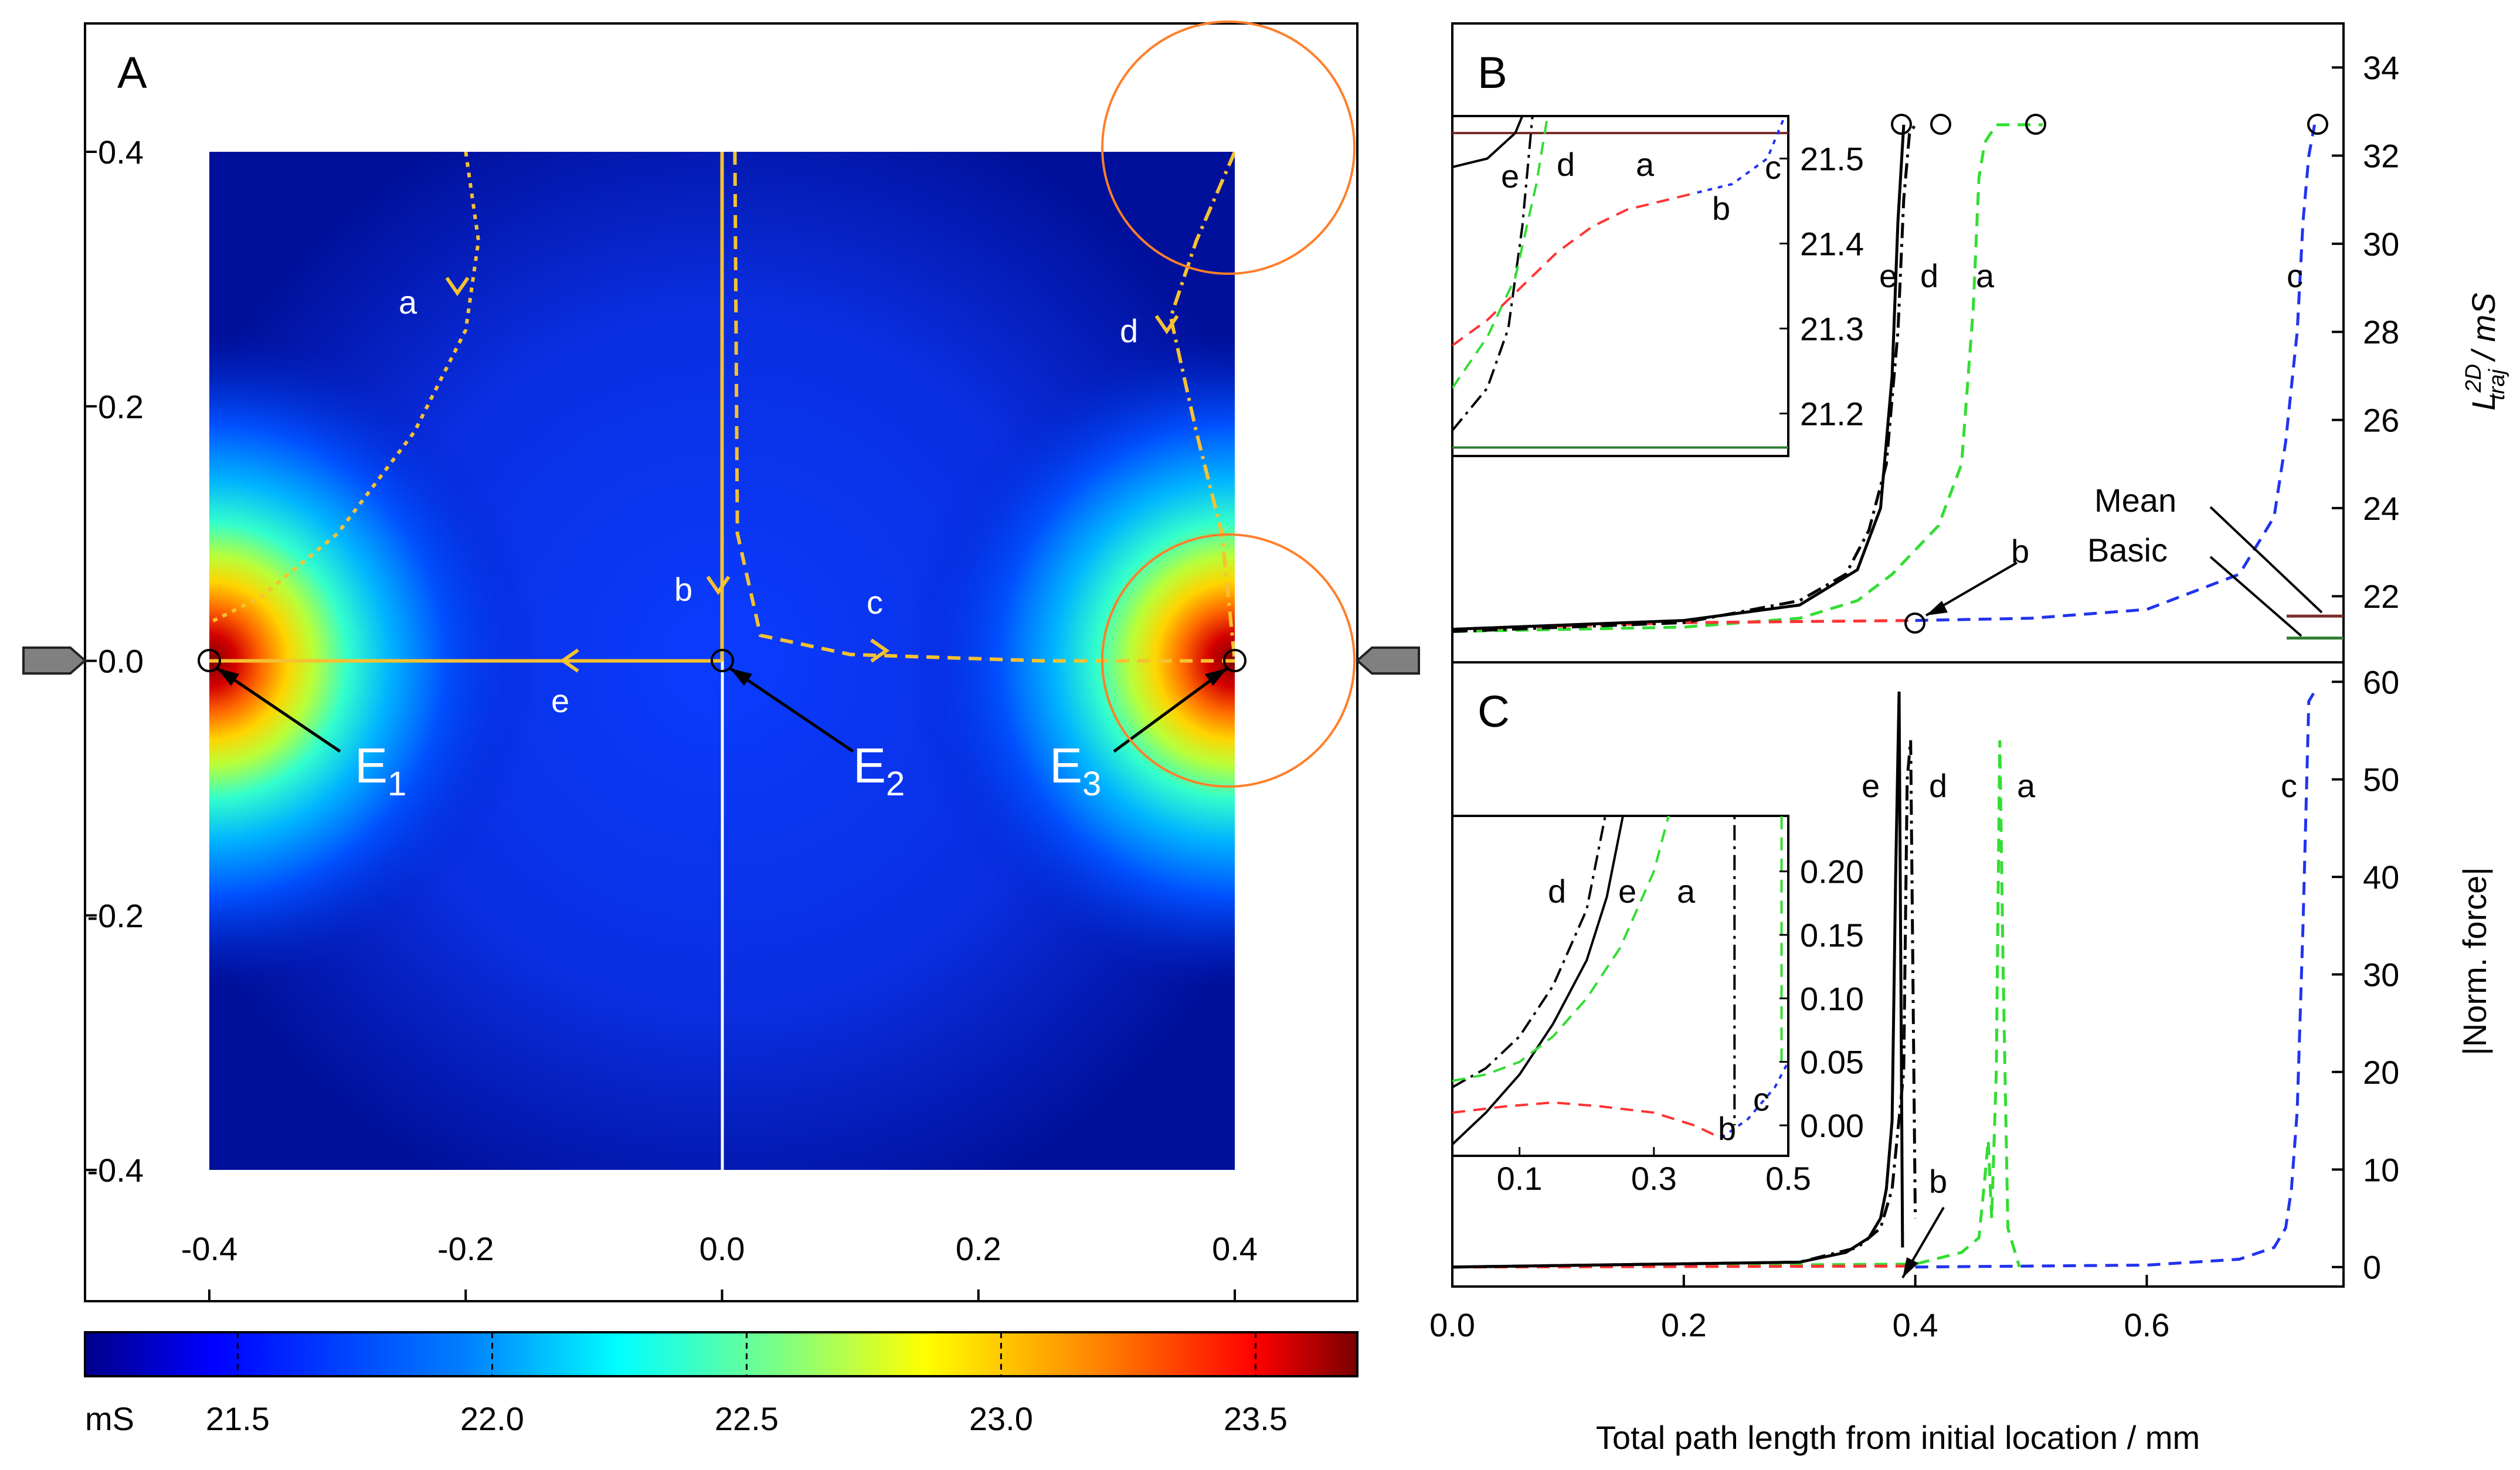 The width and height of the screenshot is (2520, 1470). I want to click on panel-b-inset-curve-e, so click(1488, 142).